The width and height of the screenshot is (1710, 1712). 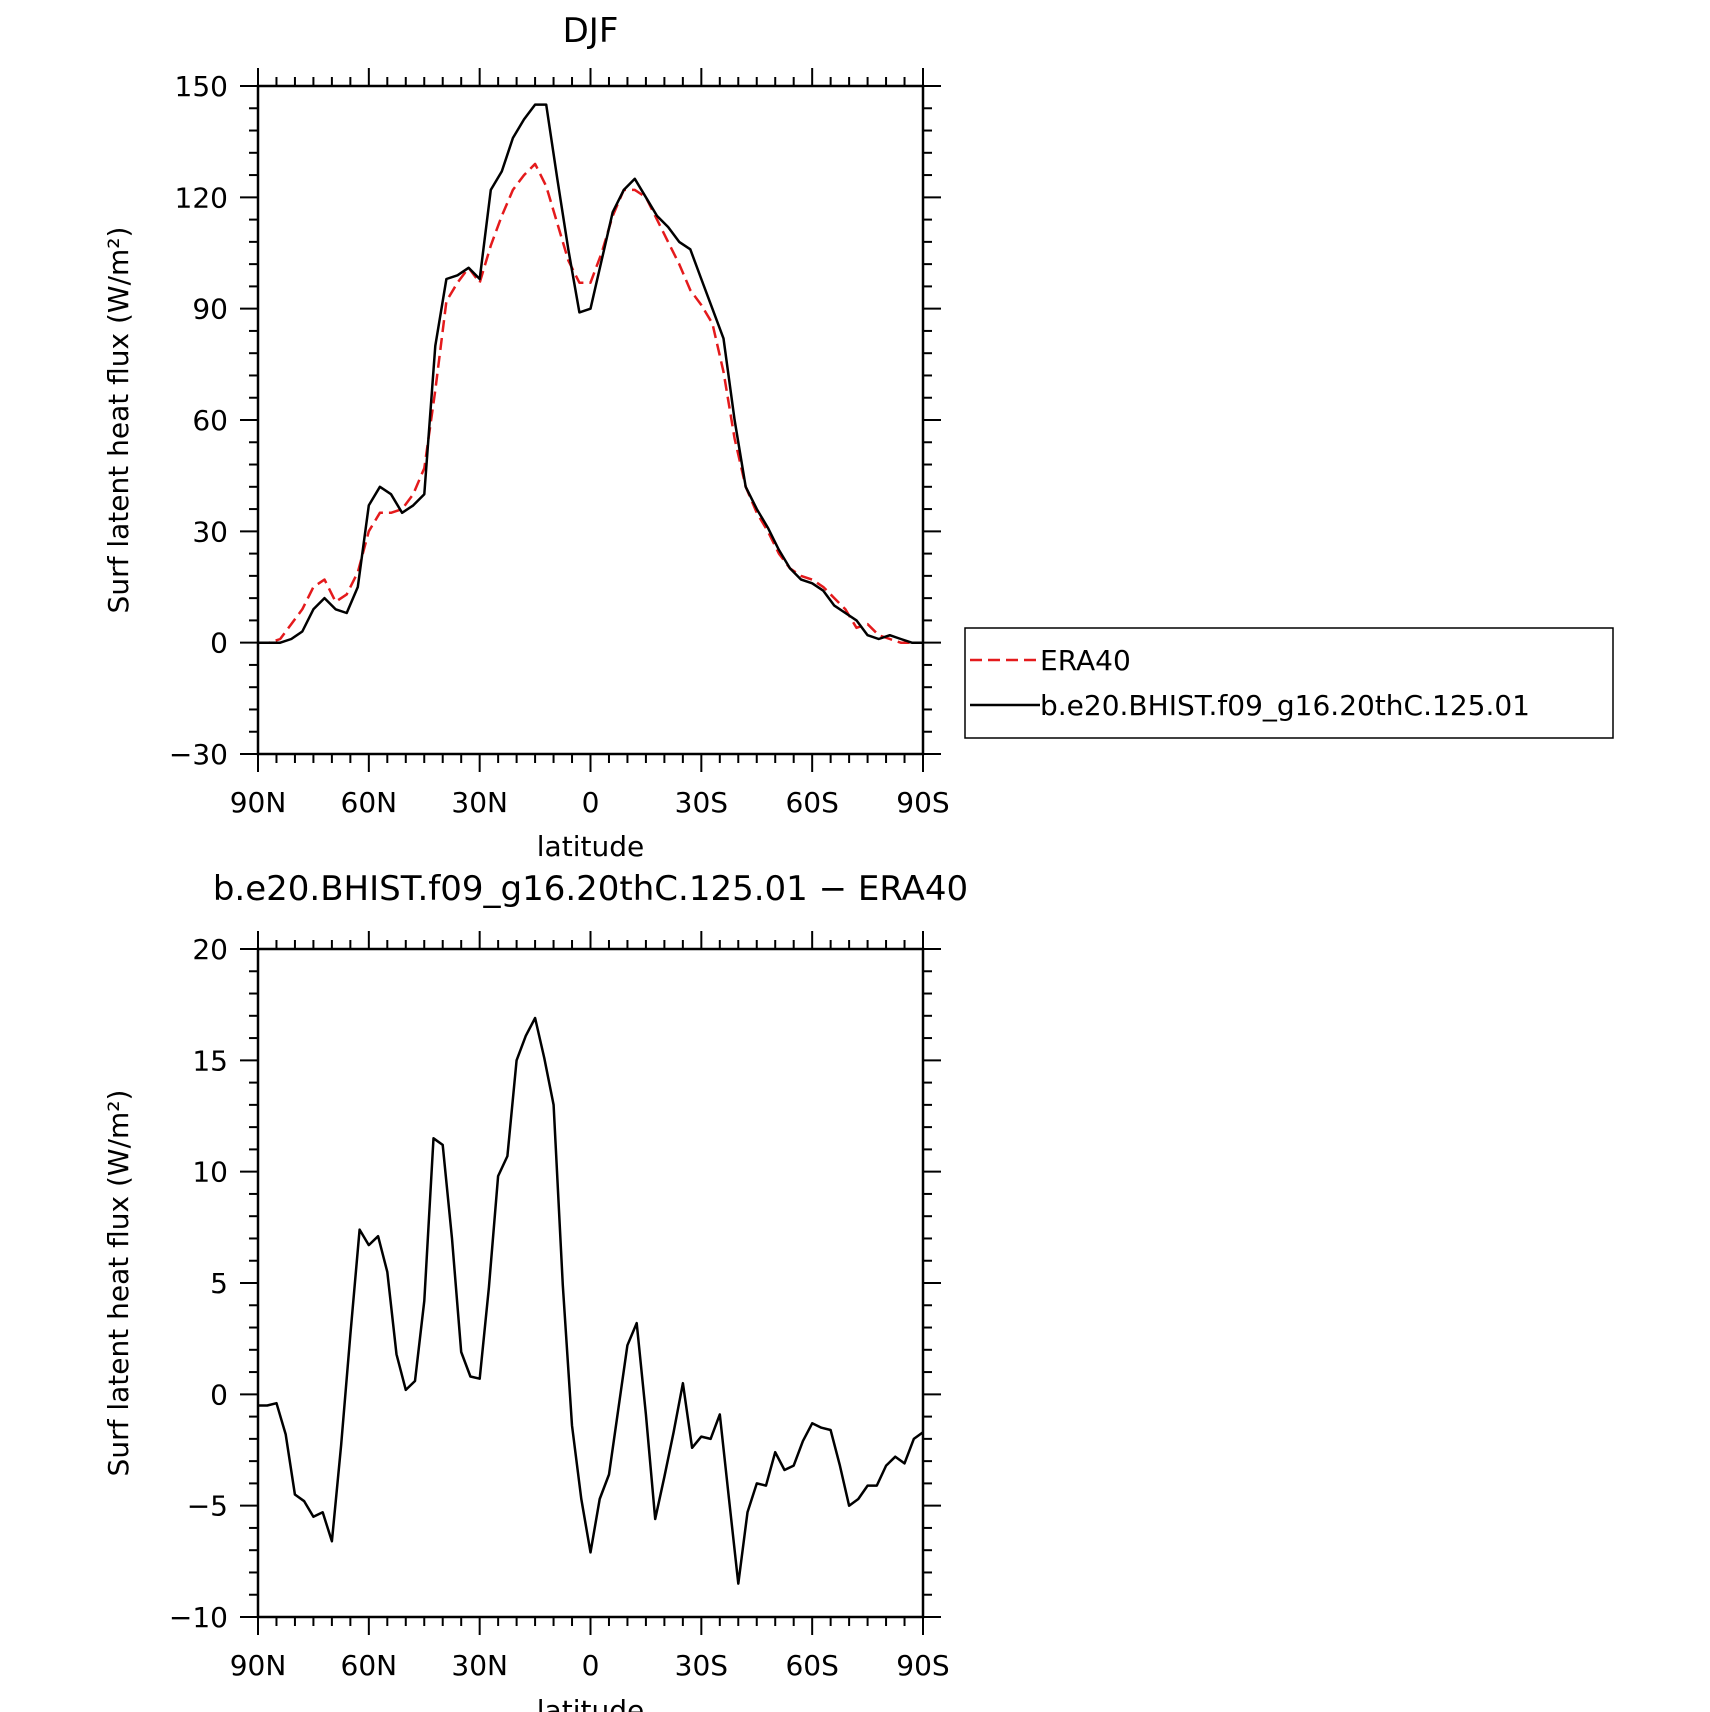 What do you see at coordinates (210, 1060) in the screenshot?
I see `y-tick-label: 15` at bounding box center [210, 1060].